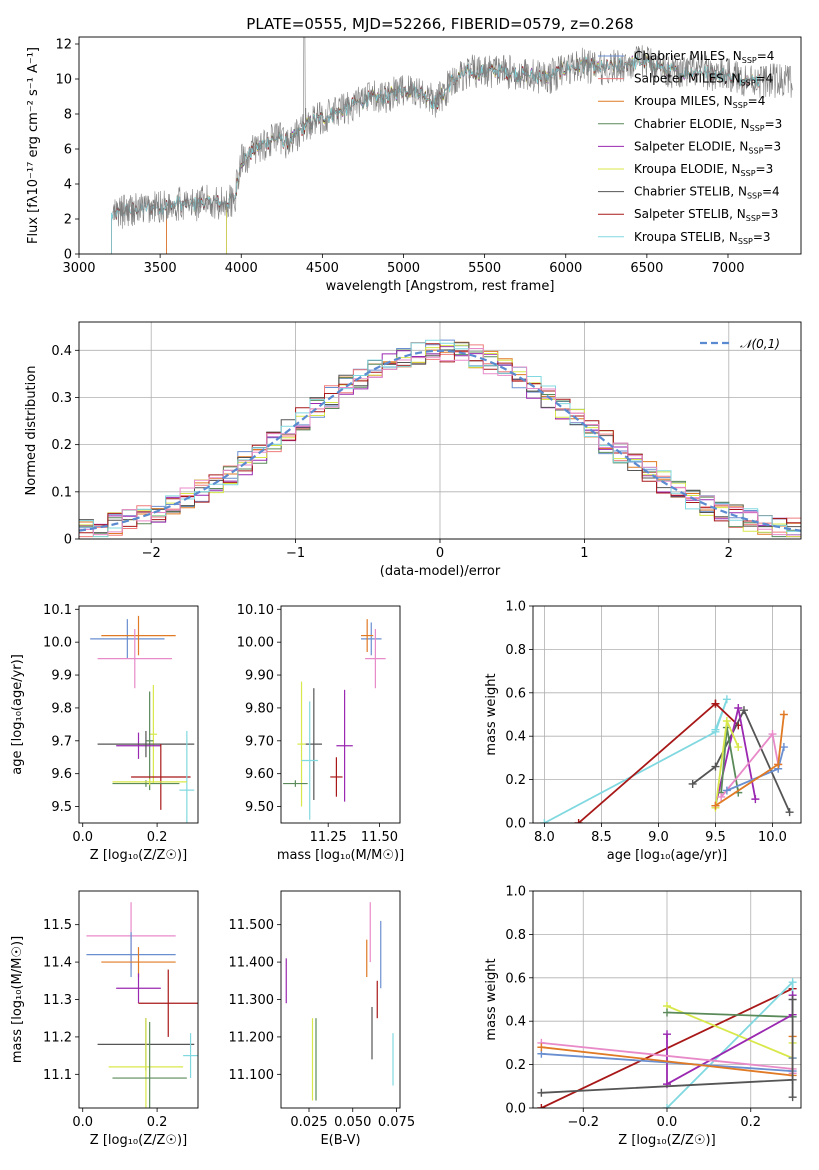 Image resolution: width=819 pixels, height=1170 pixels. I want to click on legend-label: 𝒩(0,1), so click(760, 344).